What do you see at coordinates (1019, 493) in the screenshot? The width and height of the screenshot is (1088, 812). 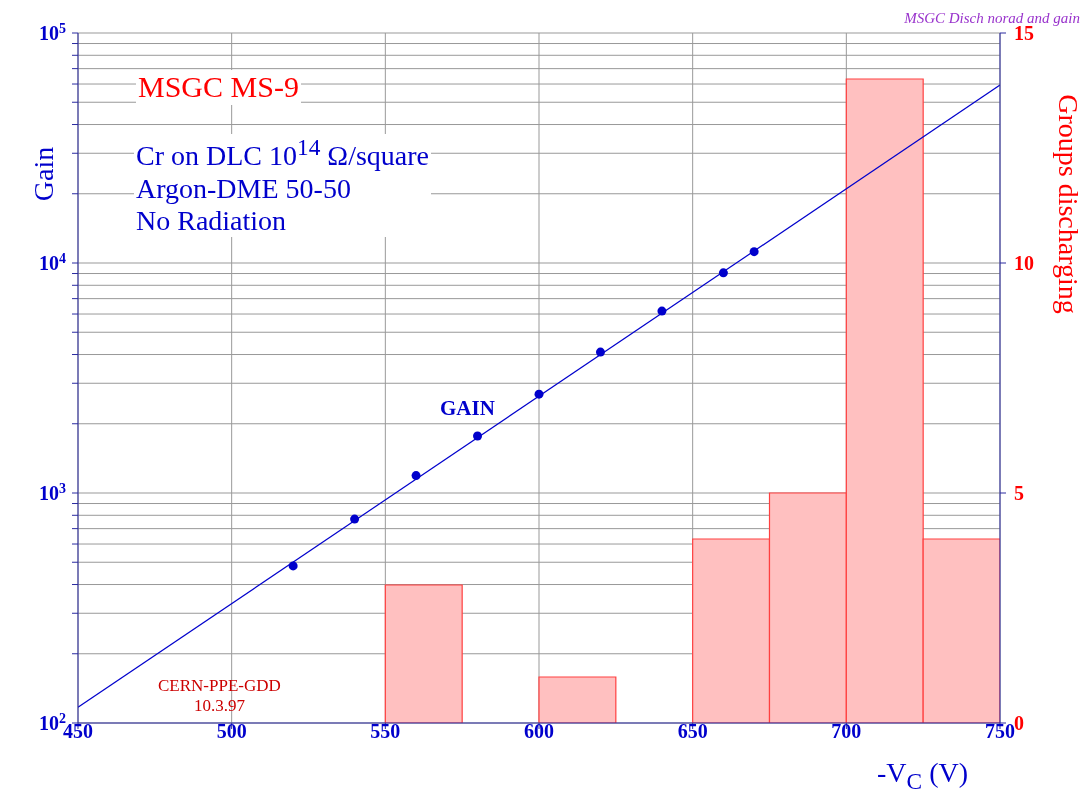 I see `y2-tick-label: 5` at bounding box center [1019, 493].